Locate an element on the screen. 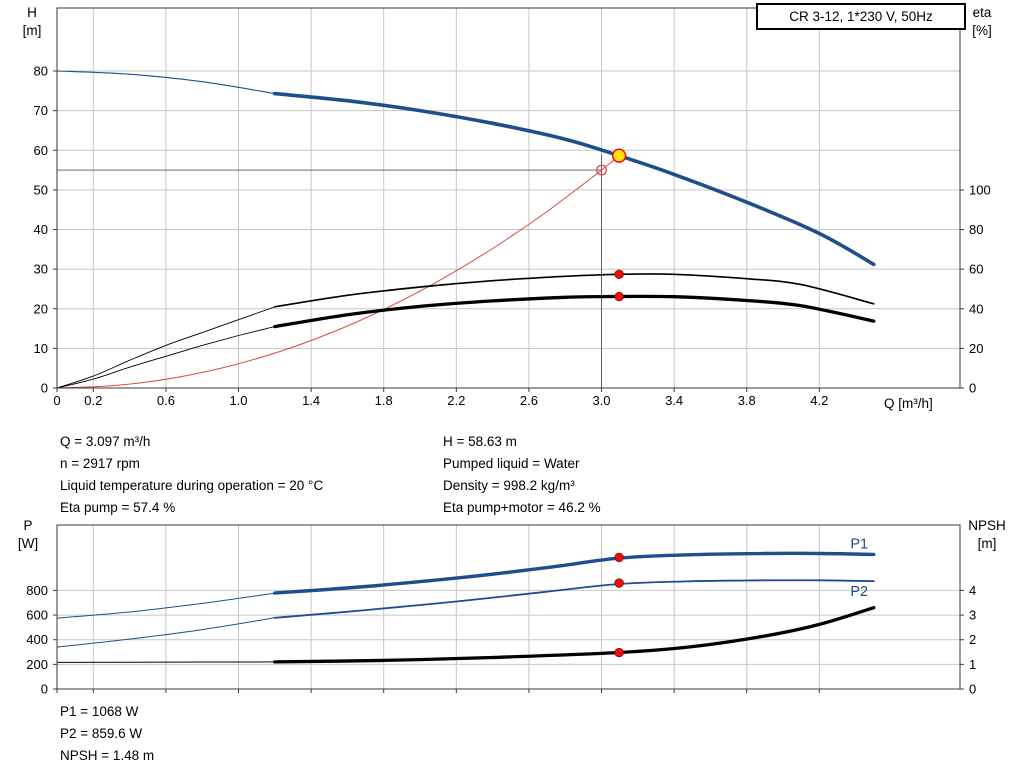  flow-axis-title: Q [m³/h] is located at coordinates (908, 403).